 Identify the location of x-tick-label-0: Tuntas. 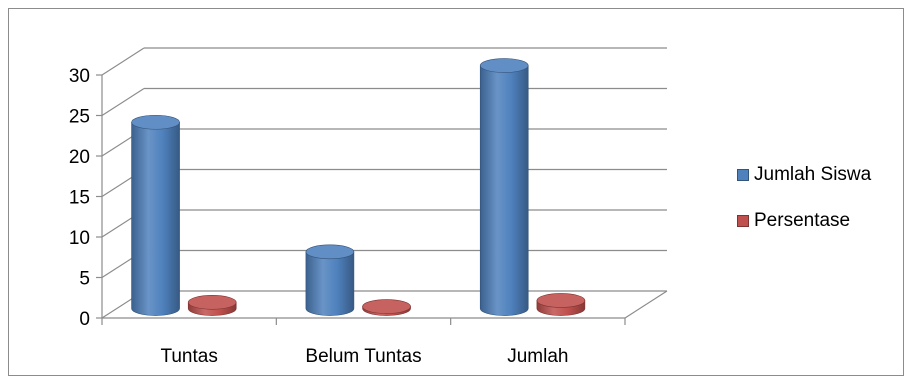
(188, 356).